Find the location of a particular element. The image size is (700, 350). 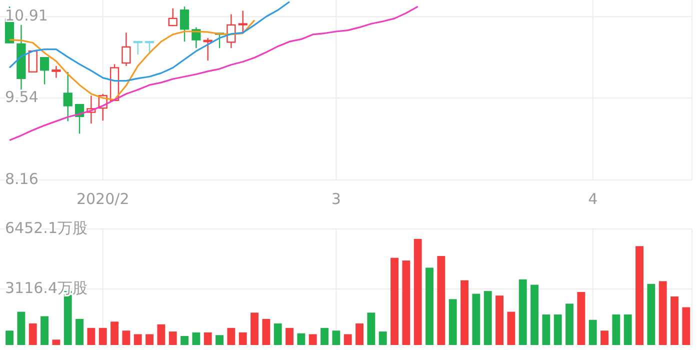

y-tick-label: 8.16 is located at coordinates (21, 179).